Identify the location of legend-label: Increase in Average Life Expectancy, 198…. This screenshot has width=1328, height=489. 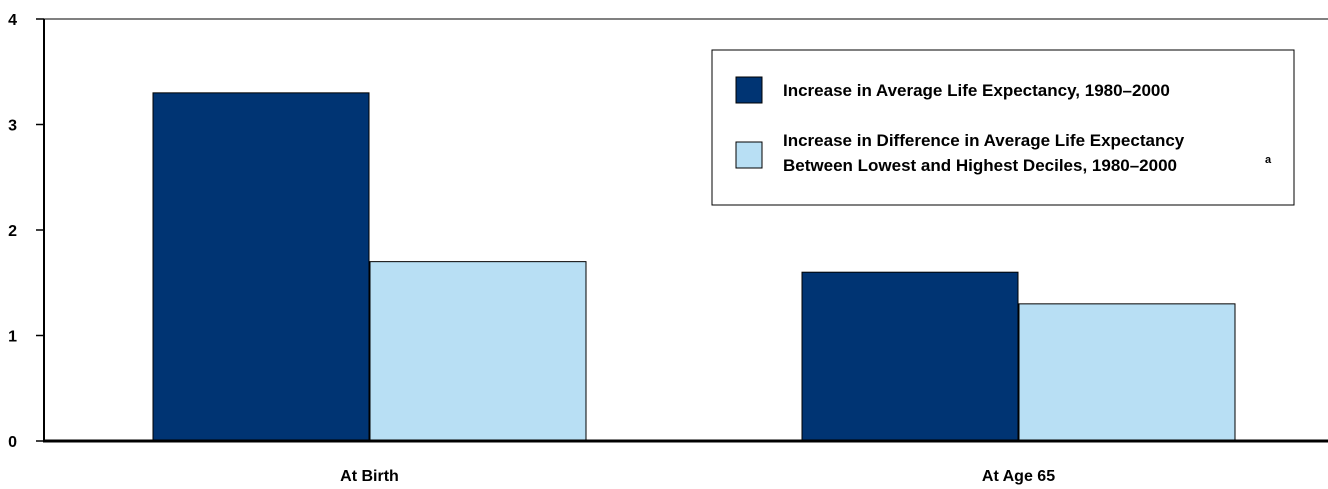
(976, 90).